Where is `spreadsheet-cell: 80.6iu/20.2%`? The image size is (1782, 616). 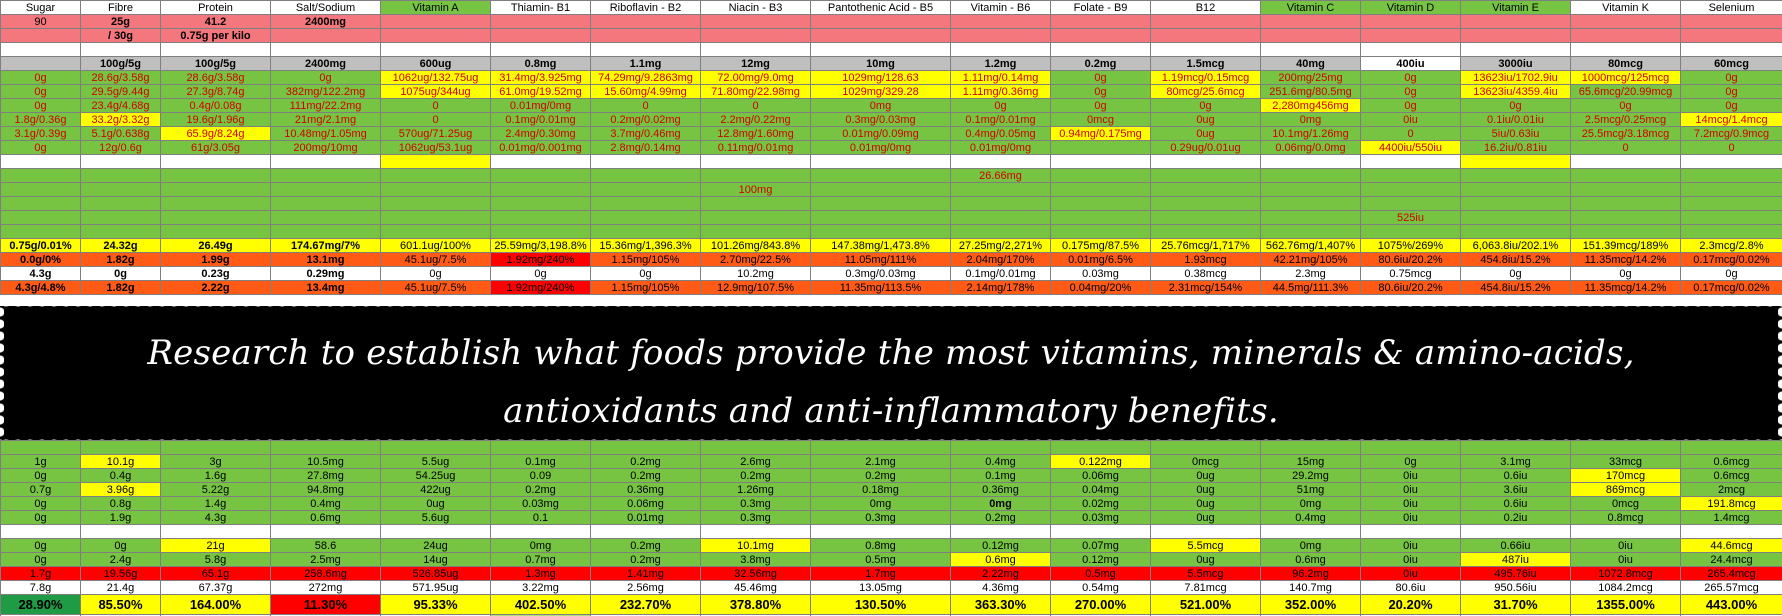
spreadsheet-cell: 80.6iu/20.2% is located at coordinates (1410, 287).